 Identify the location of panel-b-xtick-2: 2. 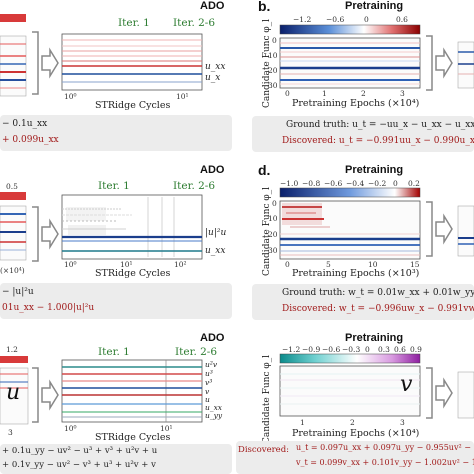
(363, 93).